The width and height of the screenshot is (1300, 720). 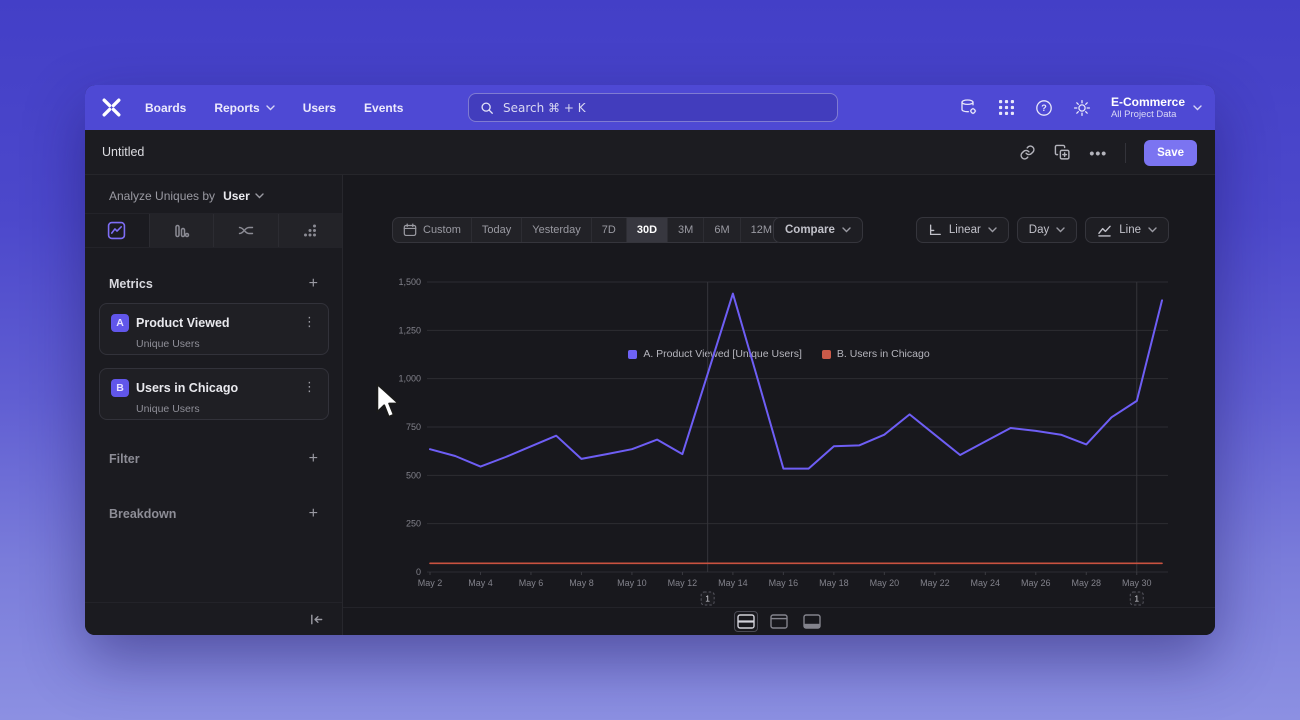 What do you see at coordinates (721, 230) in the screenshot?
I see `range-6m: 6M` at bounding box center [721, 230].